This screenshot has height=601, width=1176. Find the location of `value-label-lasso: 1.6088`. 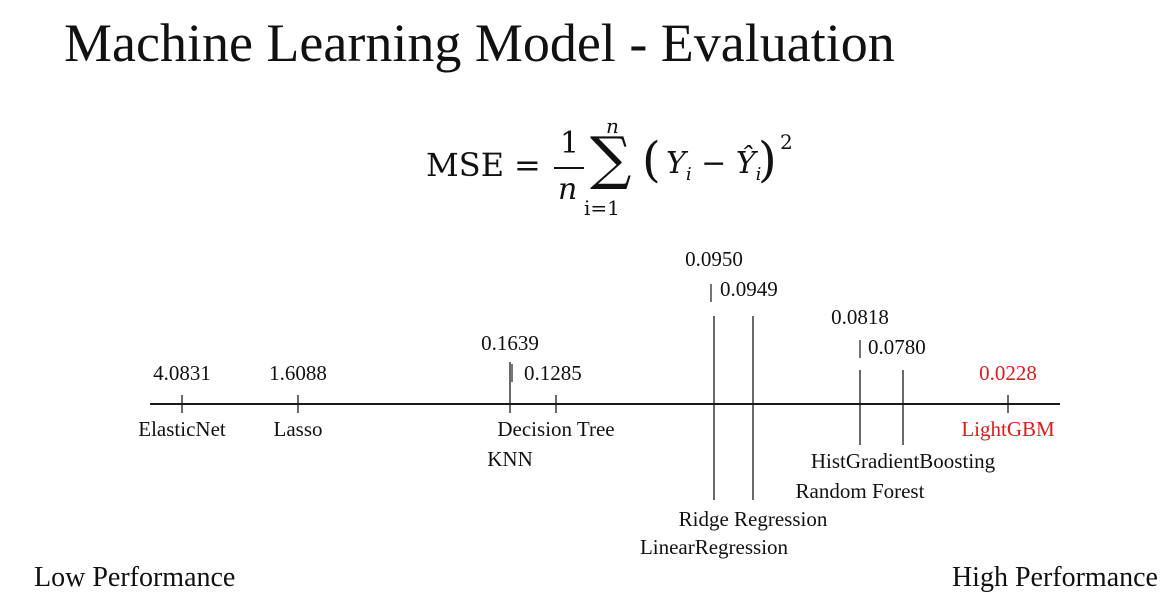

value-label-lasso: 1.6088 is located at coordinates (298, 373).